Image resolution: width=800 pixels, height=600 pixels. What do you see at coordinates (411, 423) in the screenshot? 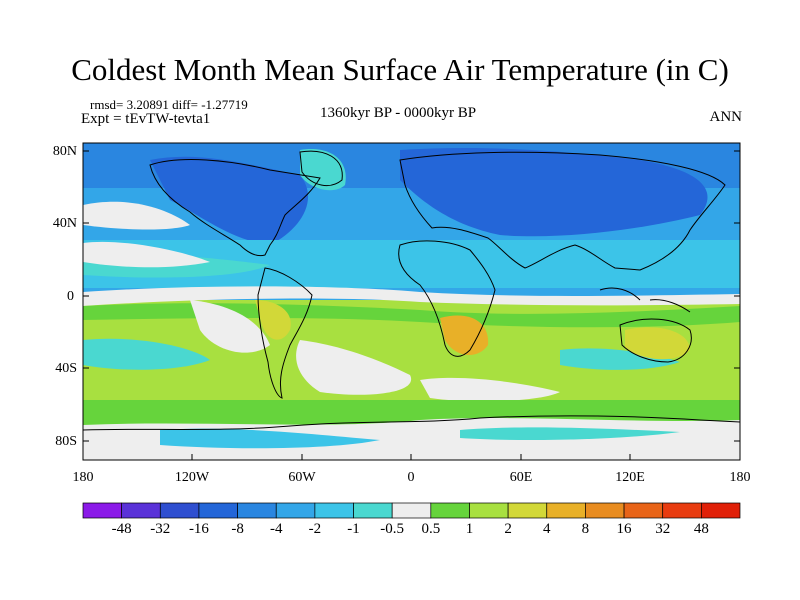
I see `coast-antarctica` at bounding box center [411, 423].